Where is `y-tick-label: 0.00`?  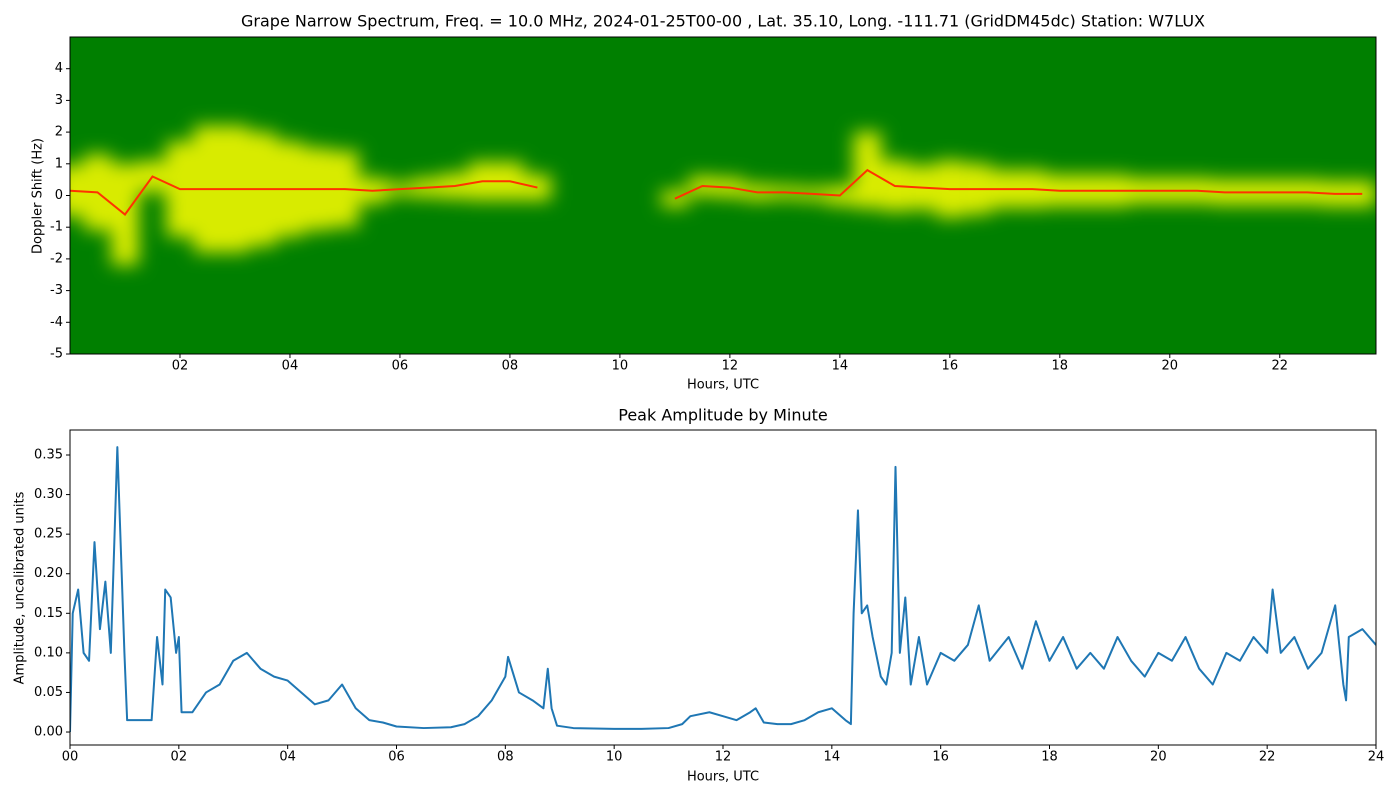 y-tick-label: 0.00 is located at coordinates (48, 732).